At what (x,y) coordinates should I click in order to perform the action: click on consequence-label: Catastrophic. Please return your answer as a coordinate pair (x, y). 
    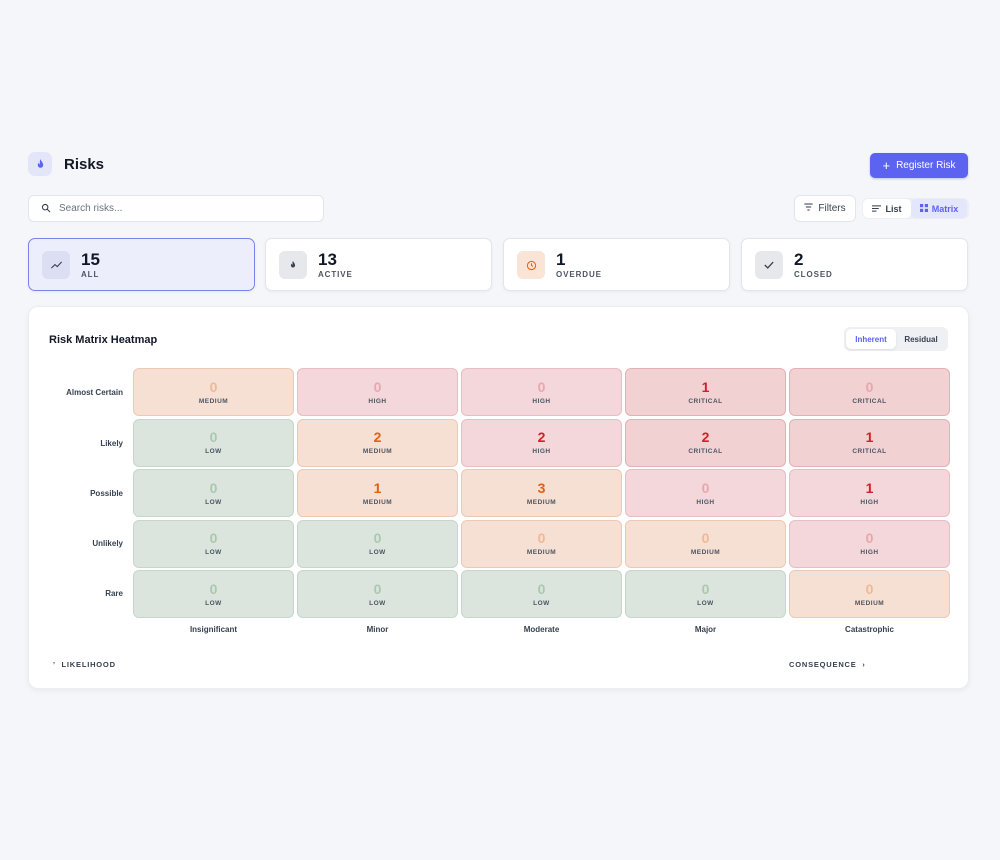
    Looking at the image, I should click on (869, 629).